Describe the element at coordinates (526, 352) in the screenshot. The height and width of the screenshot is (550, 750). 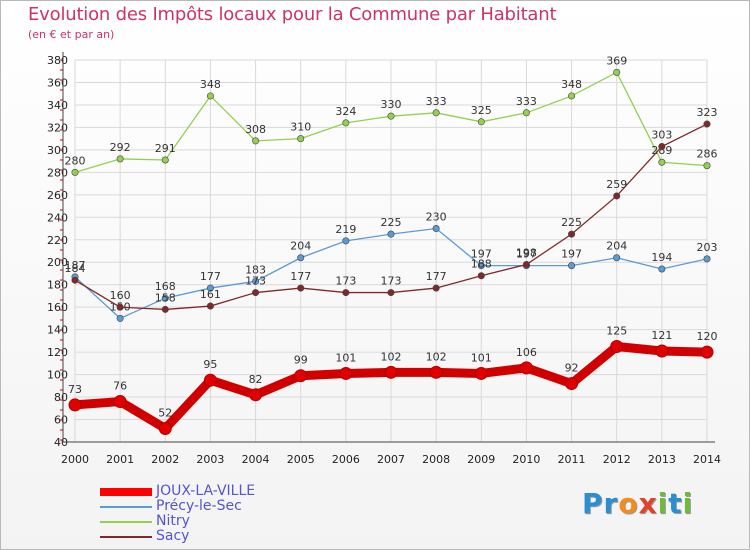
I see `data-label: 106` at that location.